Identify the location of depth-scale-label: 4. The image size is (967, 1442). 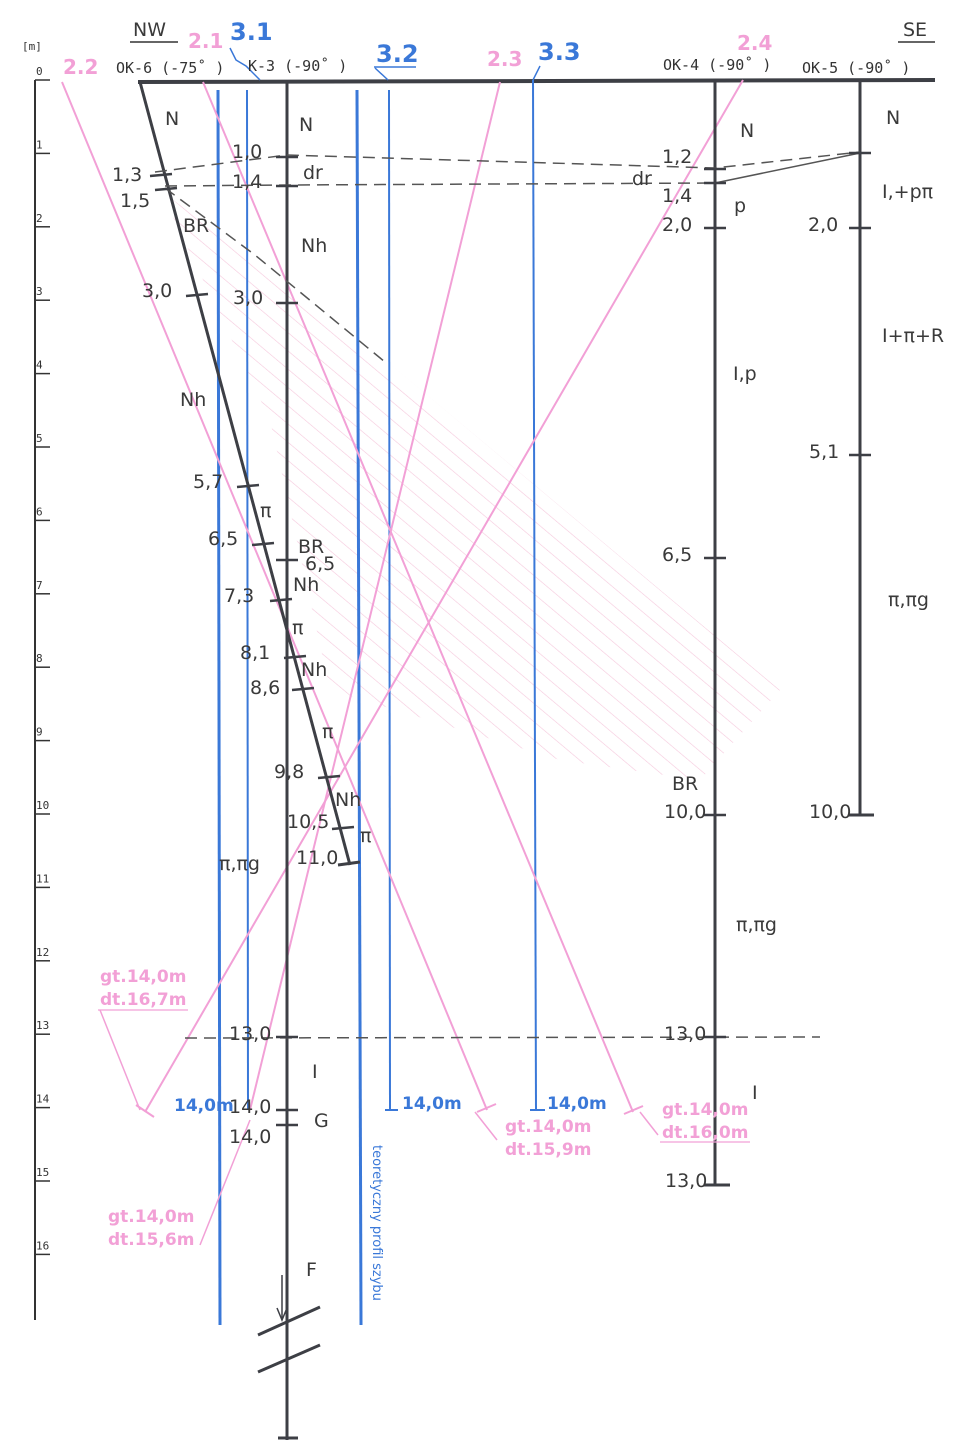
(39, 365).